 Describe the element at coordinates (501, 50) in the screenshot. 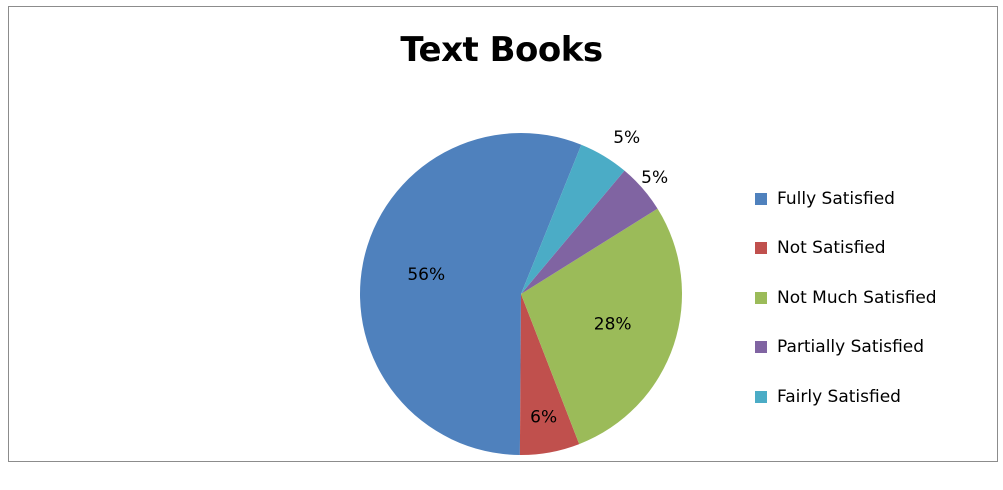

I see `chart-title: Text Books` at that location.